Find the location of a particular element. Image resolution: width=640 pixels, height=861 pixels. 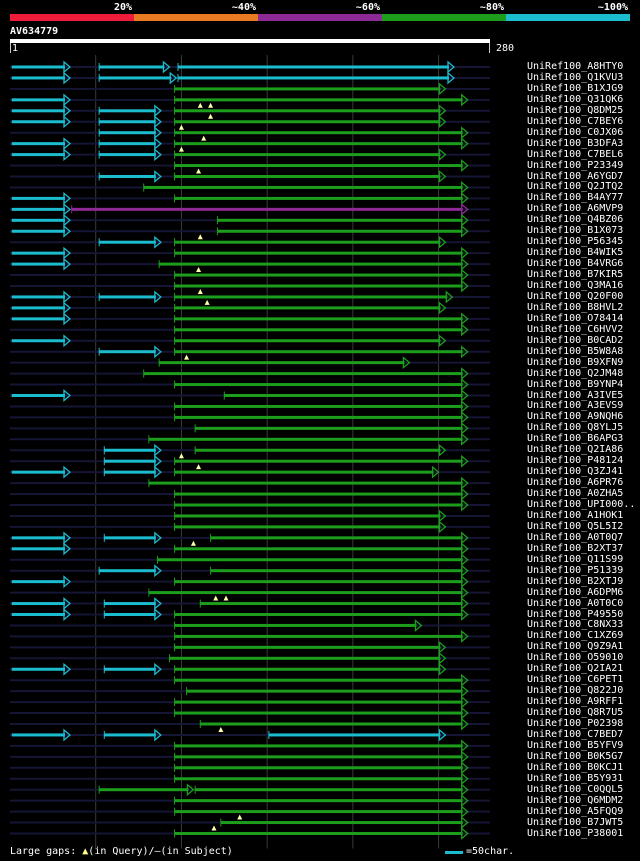

hit-label: UniRef100_Q5L5I2 is located at coordinates (575, 526).